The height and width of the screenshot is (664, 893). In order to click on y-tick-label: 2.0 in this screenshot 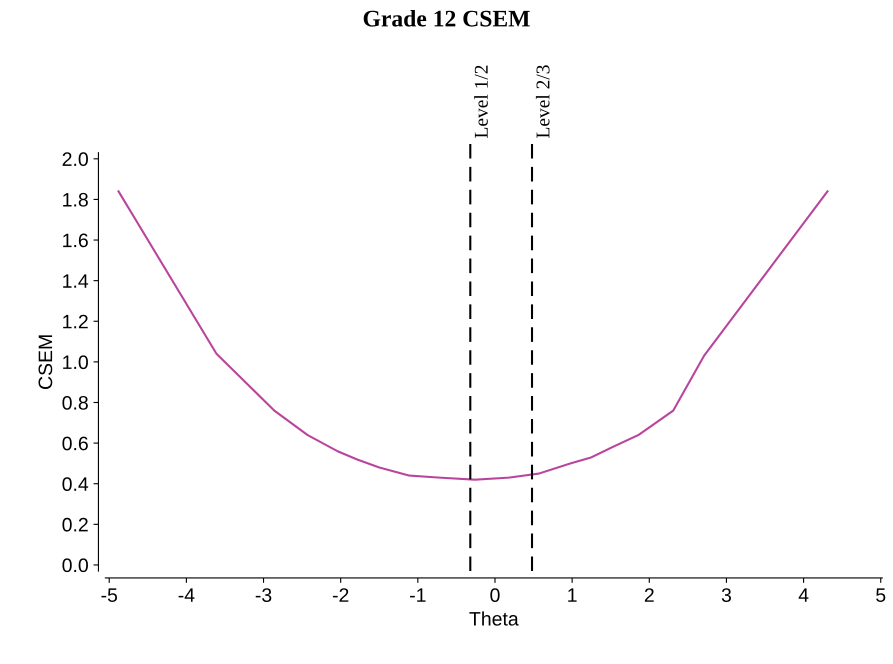, I will do `click(75, 159)`.